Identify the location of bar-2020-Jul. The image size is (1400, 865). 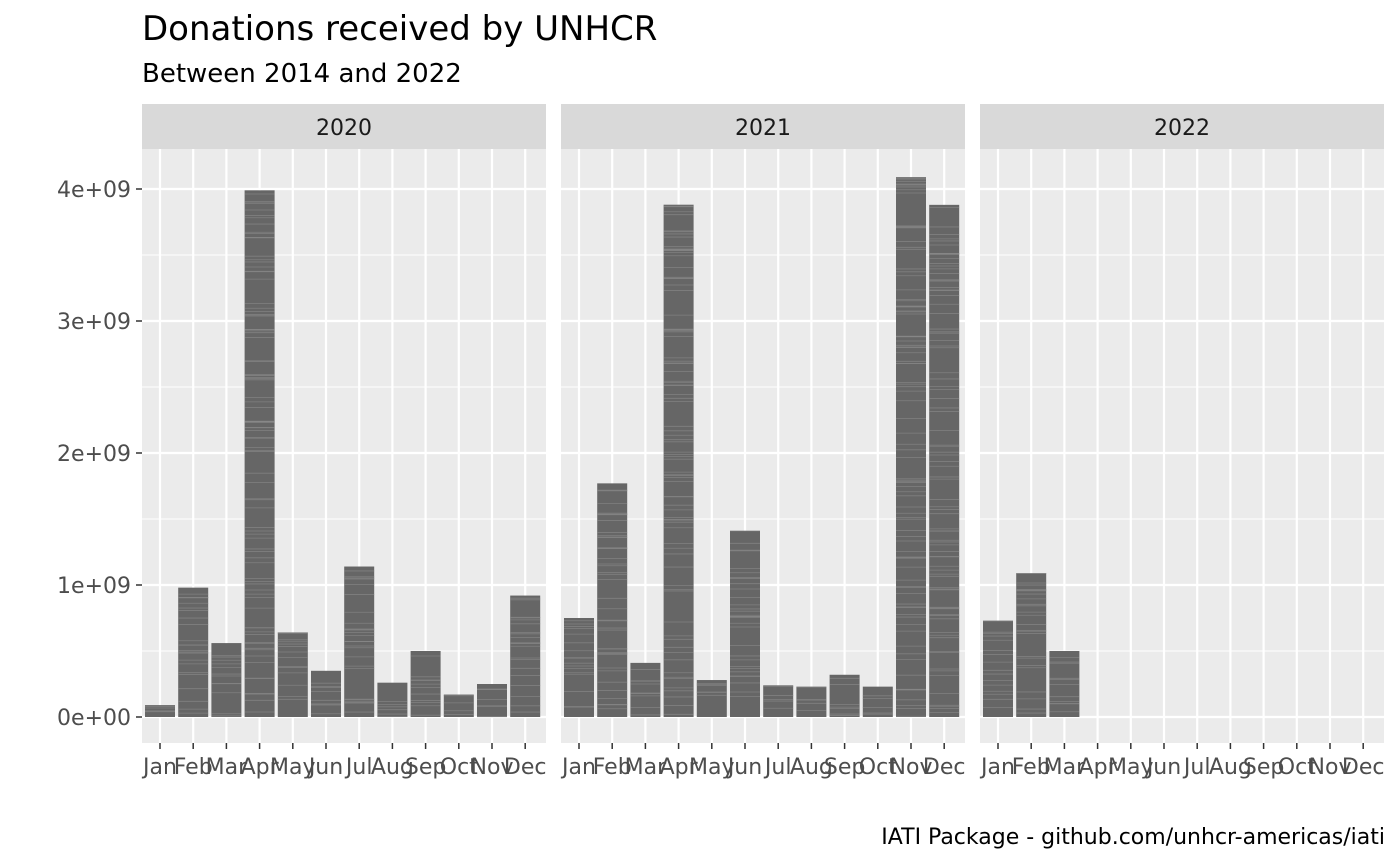
(359, 641).